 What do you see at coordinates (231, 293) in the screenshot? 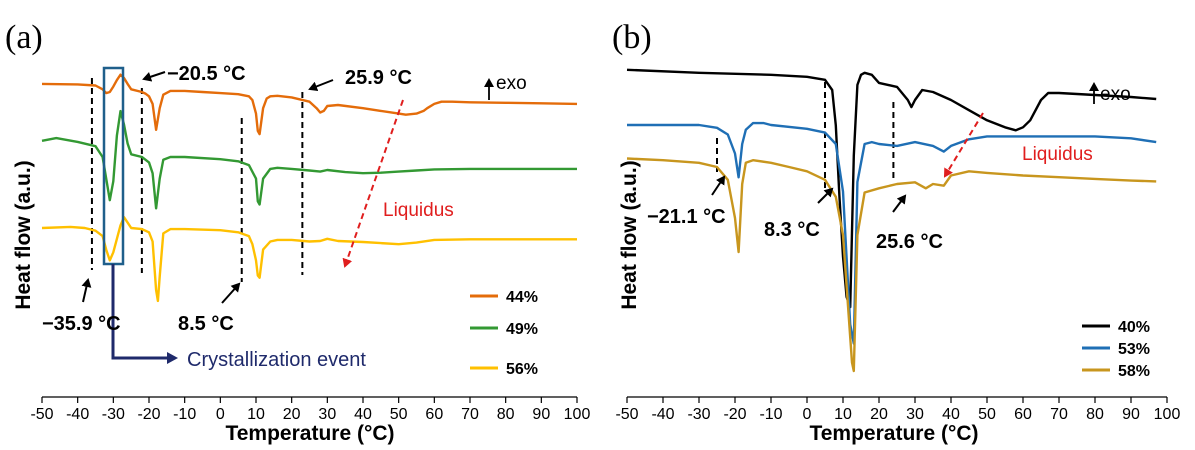
I see `annotation-arrow-a4` at bounding box center [231, 293].